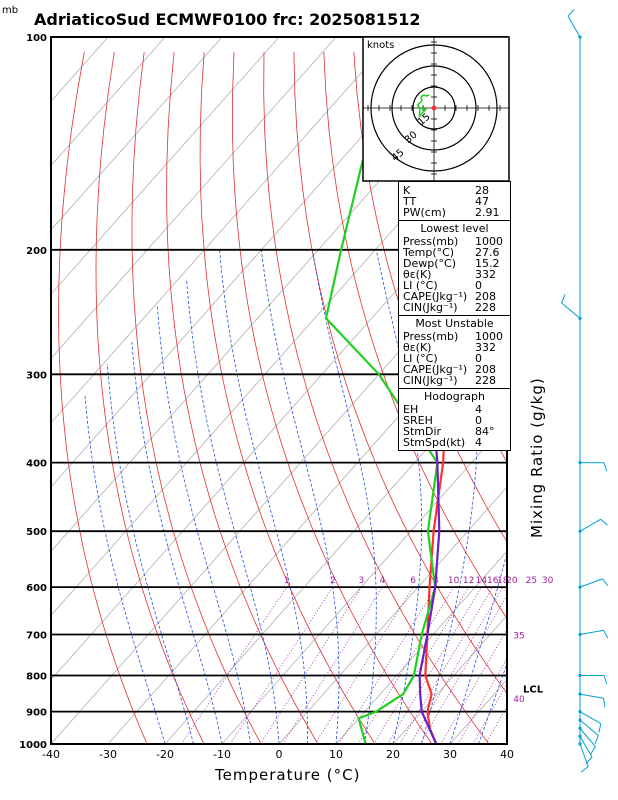 The height and width of the screenshot is (800, 618). What do you see at coordinates (450, 754) in the screenshot?
I see `x-tick-label: 30` at bounding box center [450, 754].